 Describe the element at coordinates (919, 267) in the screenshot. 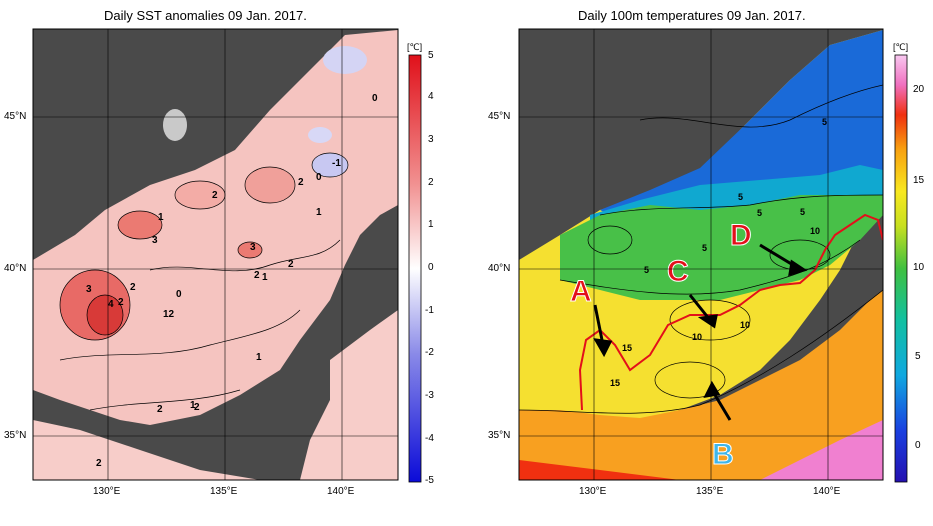

I see `right-colorbar-tick: 10` at that location.